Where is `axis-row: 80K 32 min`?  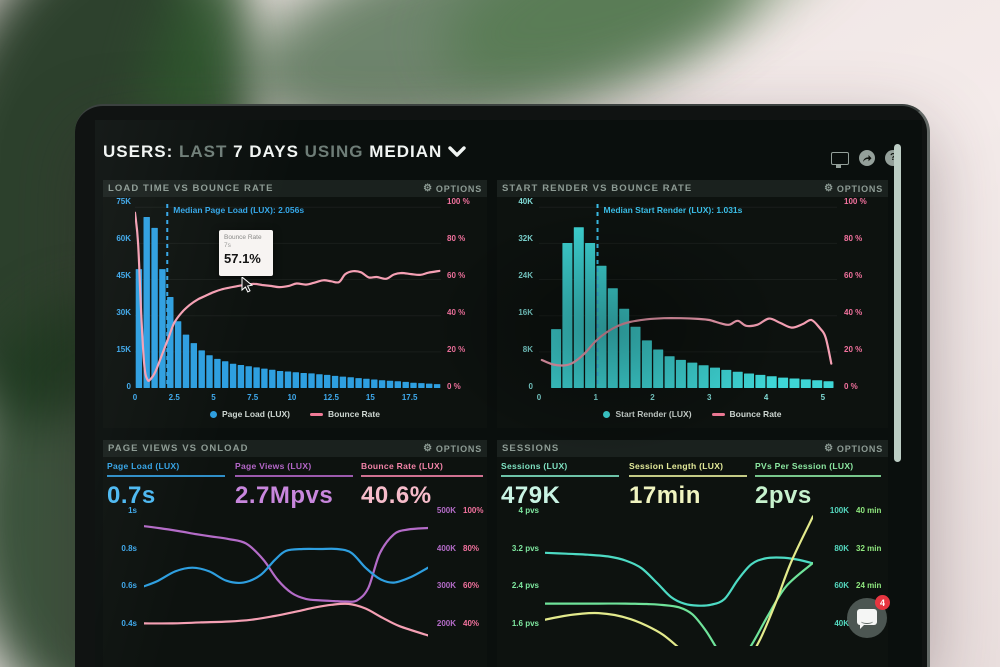 axis-row: 80K 32 min is located at coordinates (854, 548).